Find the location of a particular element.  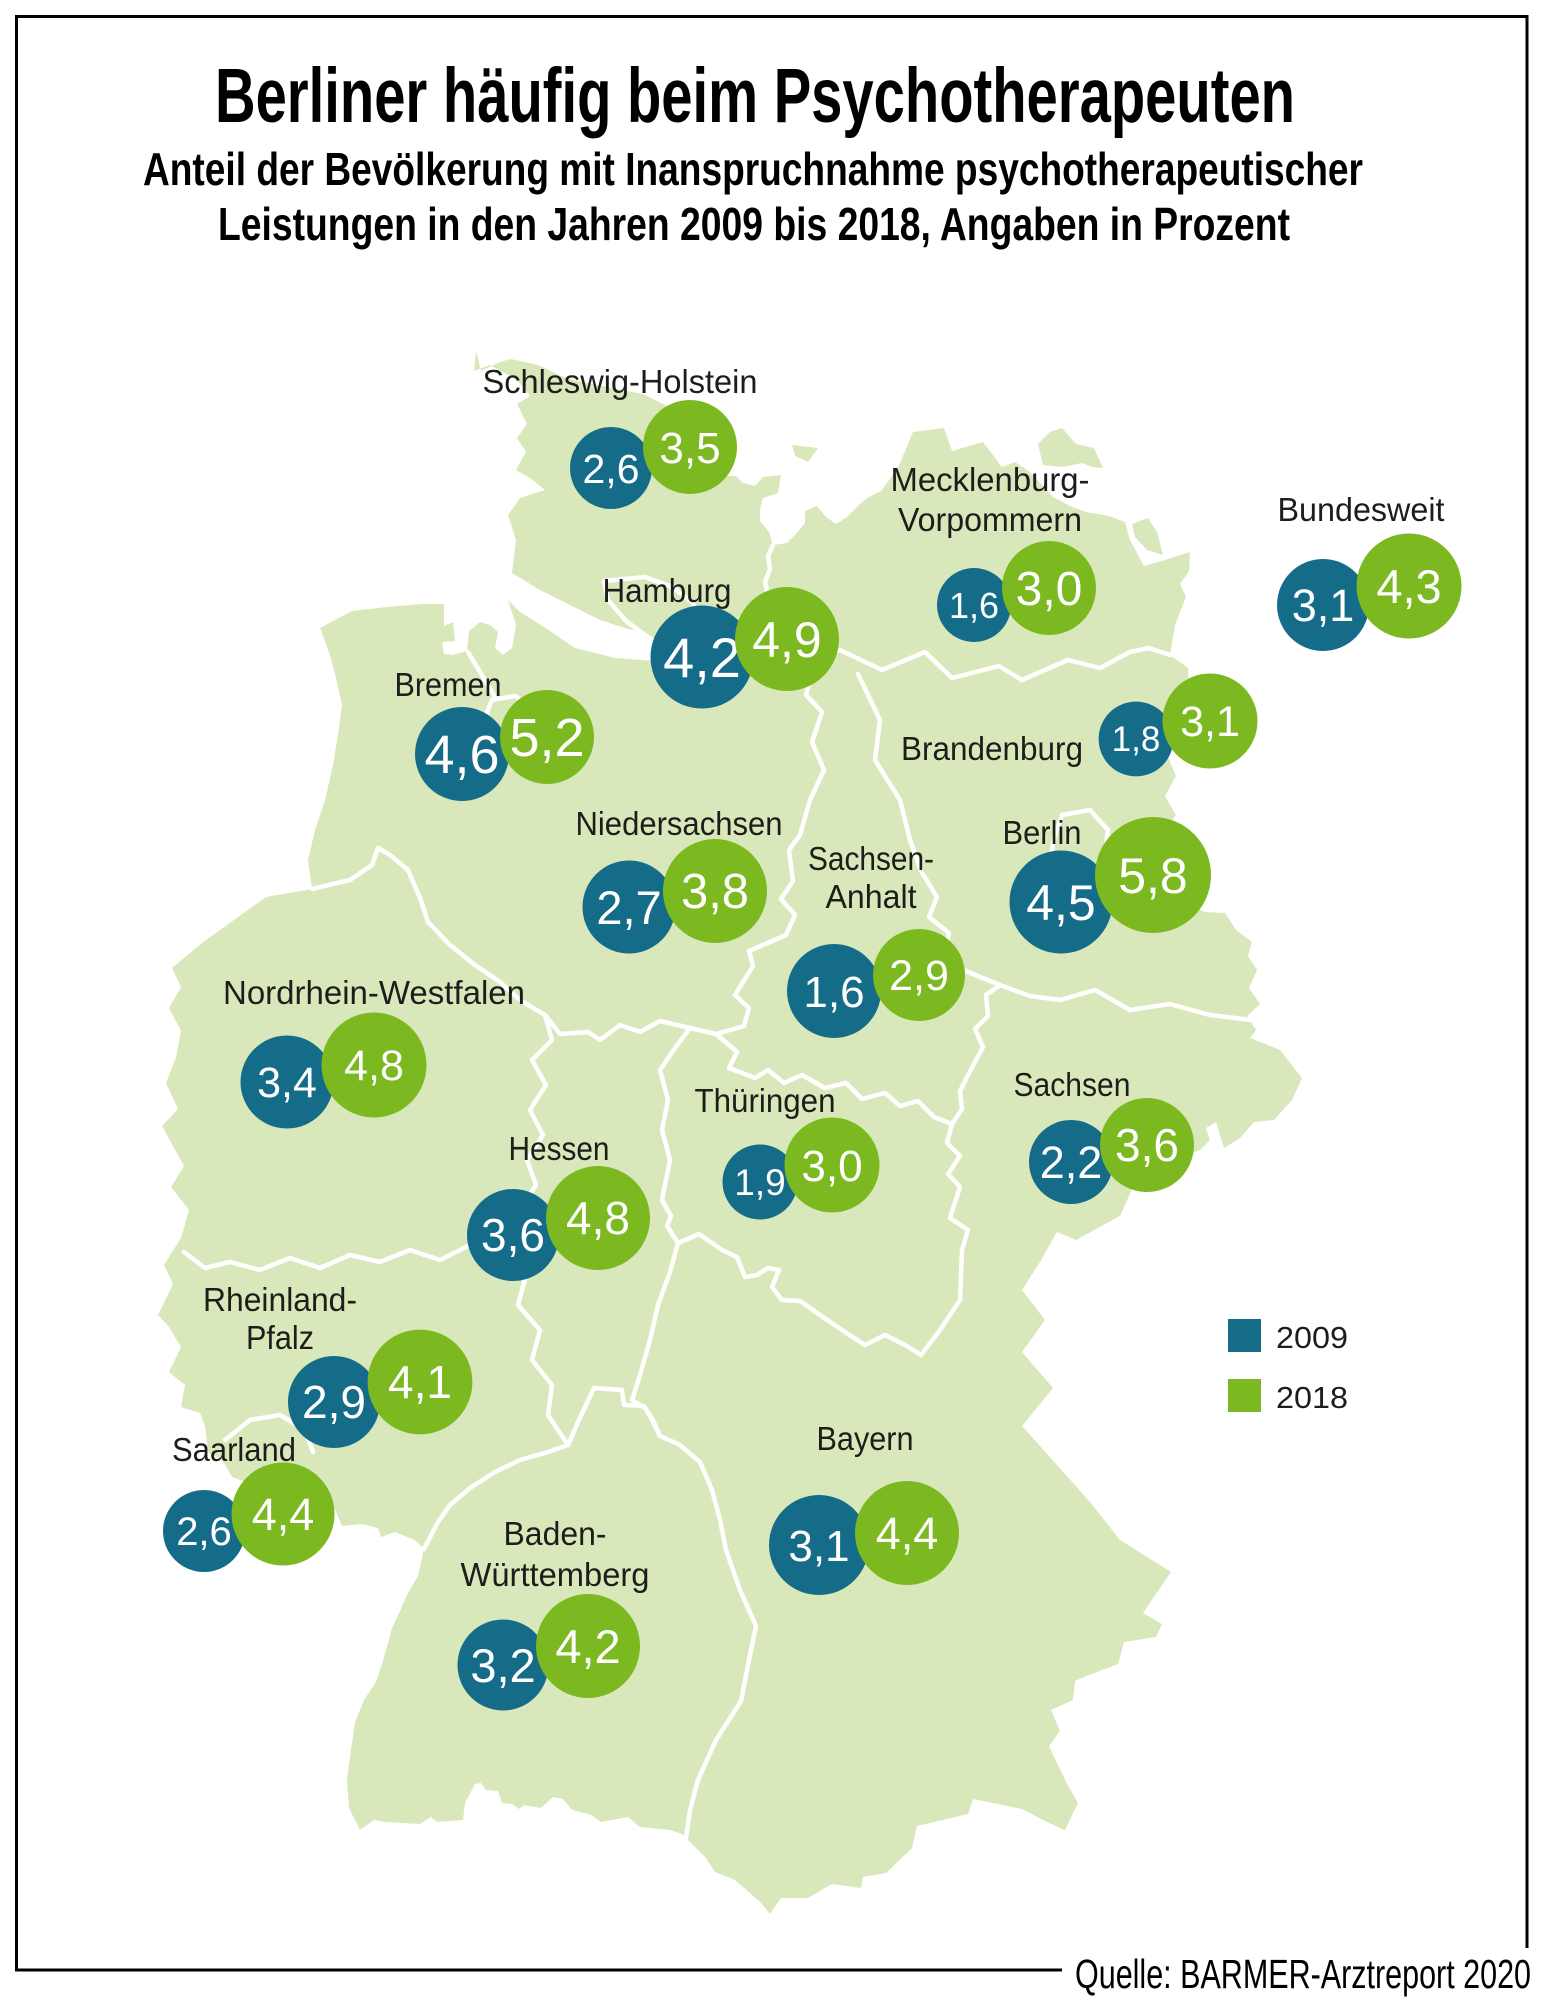

svg-text: Schleswig-Holstein is located at coordinates (620, 381).